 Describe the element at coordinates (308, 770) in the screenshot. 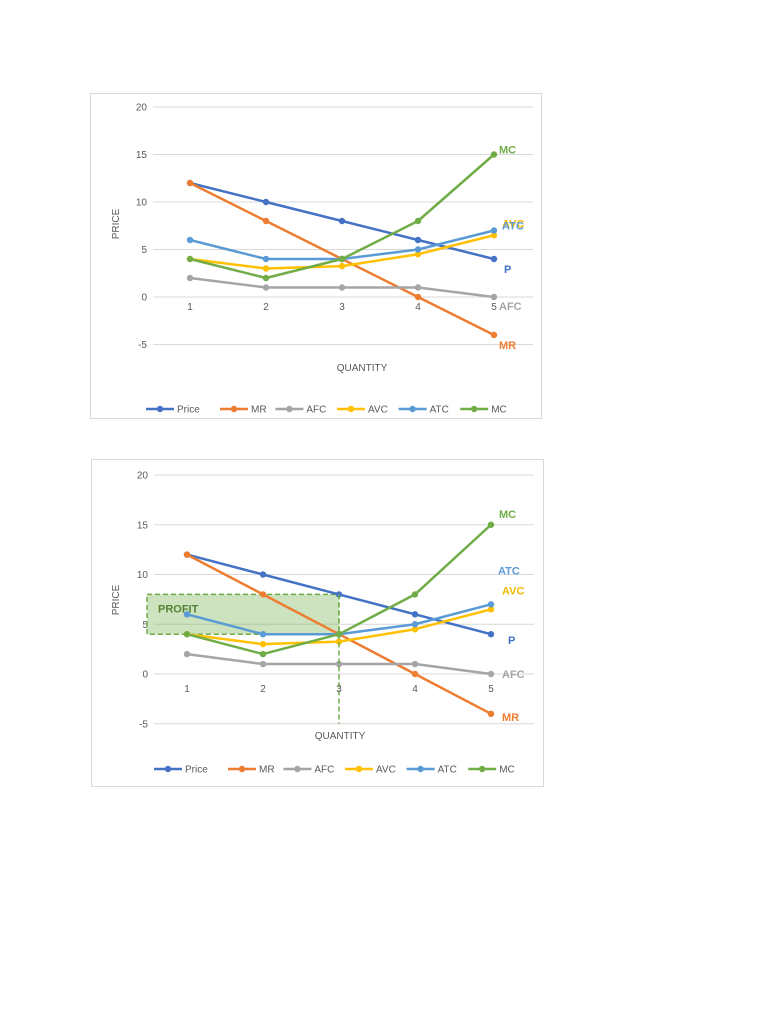

I see `legend-item-afc: AFC` at that location.